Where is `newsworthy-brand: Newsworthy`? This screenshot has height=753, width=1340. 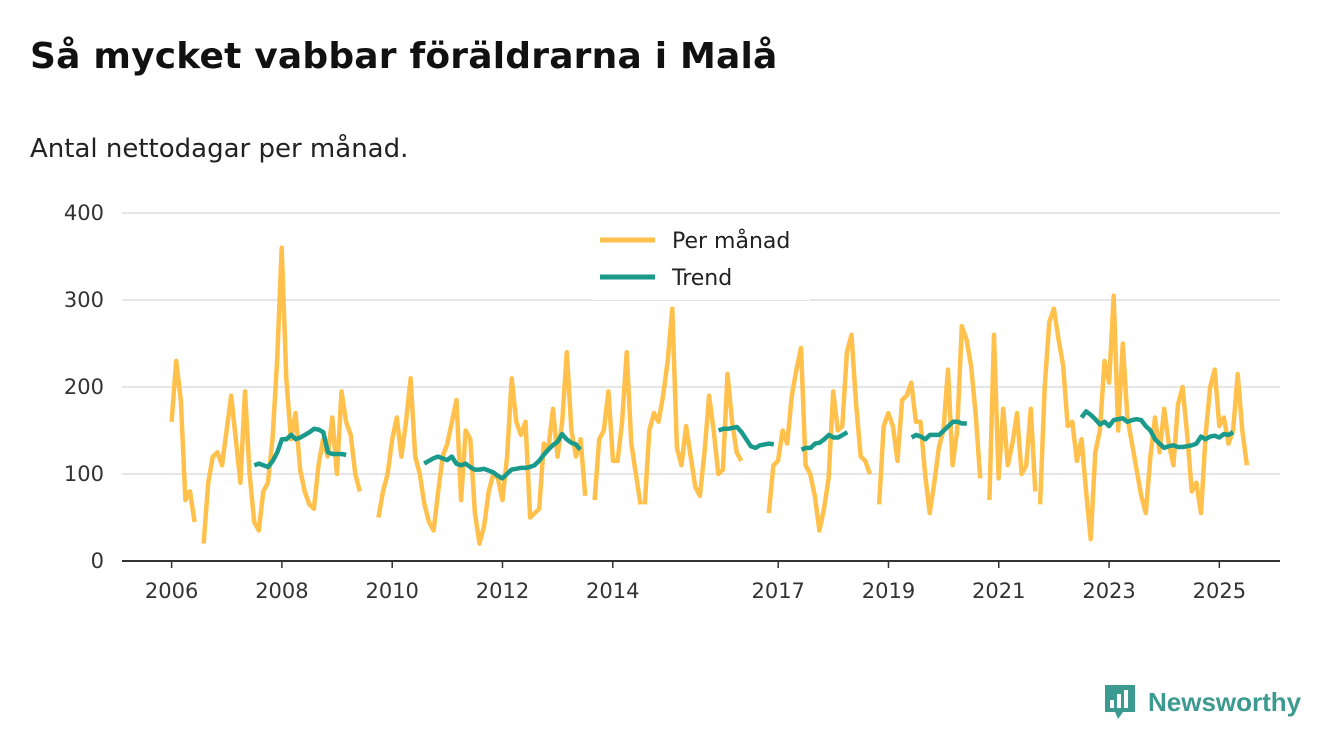
newsworthy-brand: Newsworthy is located at coordinates (1201, 702).